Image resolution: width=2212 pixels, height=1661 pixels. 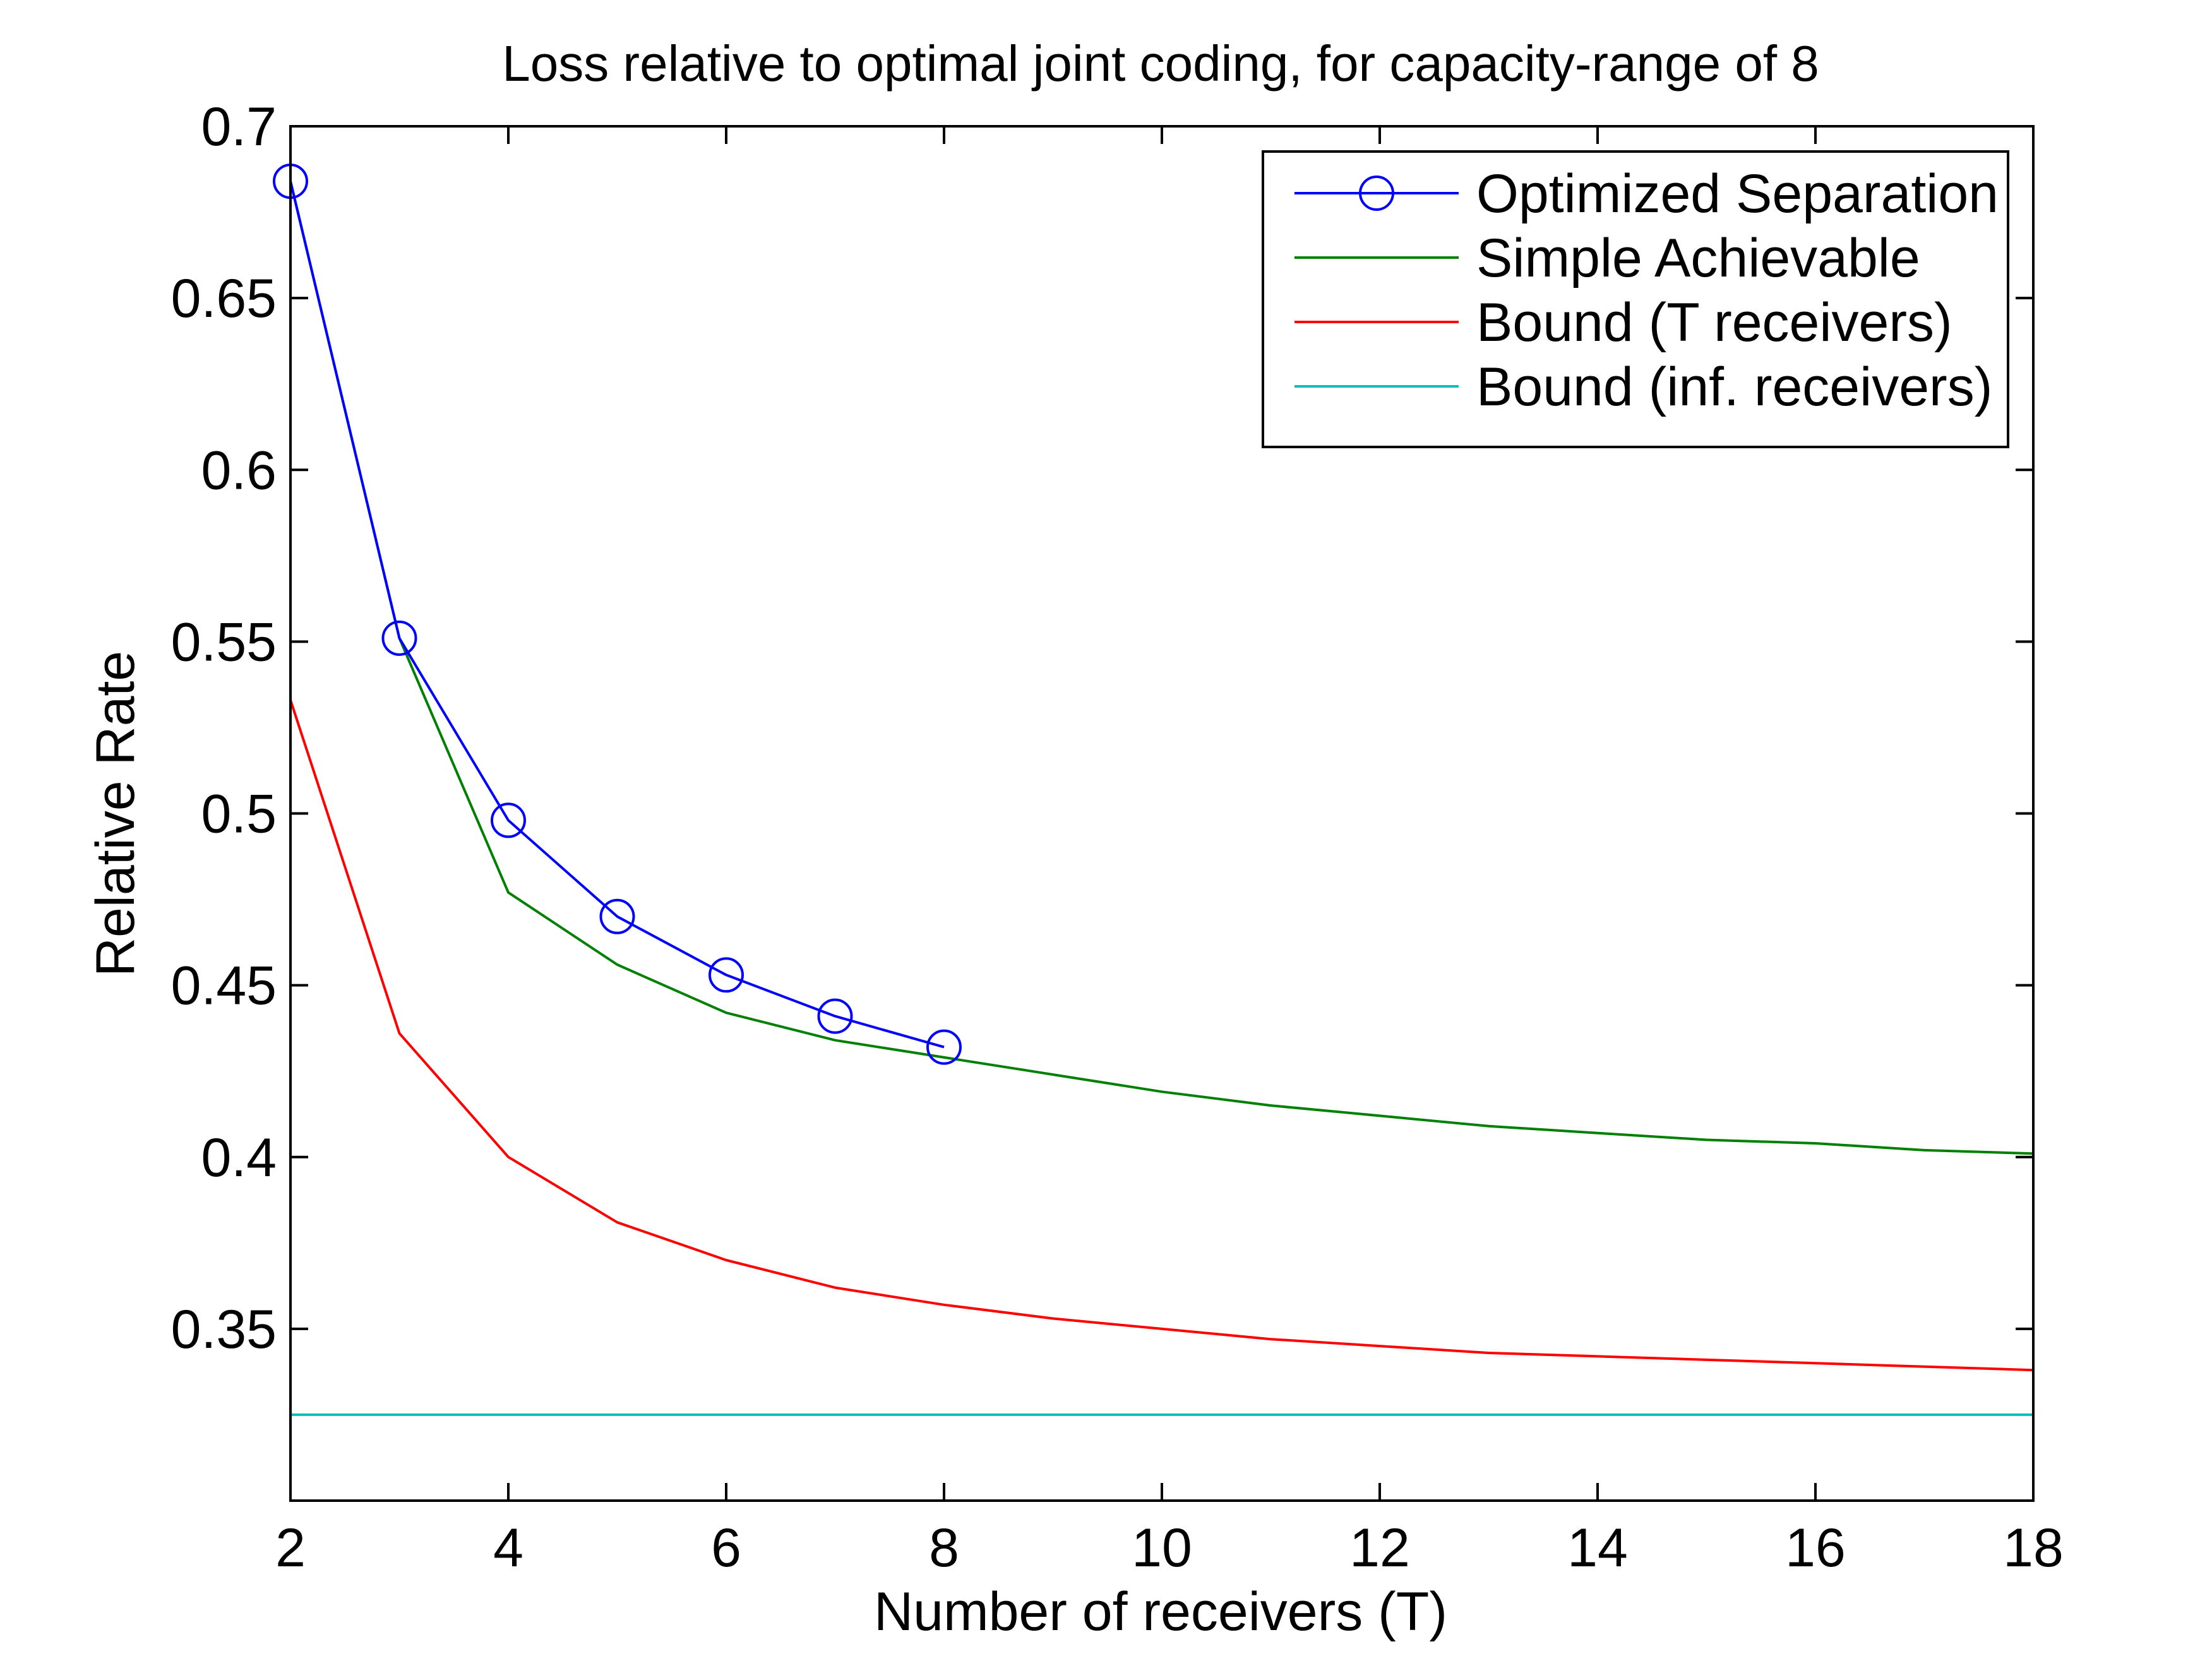 I want to click on x-tick-label: 18, so click(x=2033, y=1548).